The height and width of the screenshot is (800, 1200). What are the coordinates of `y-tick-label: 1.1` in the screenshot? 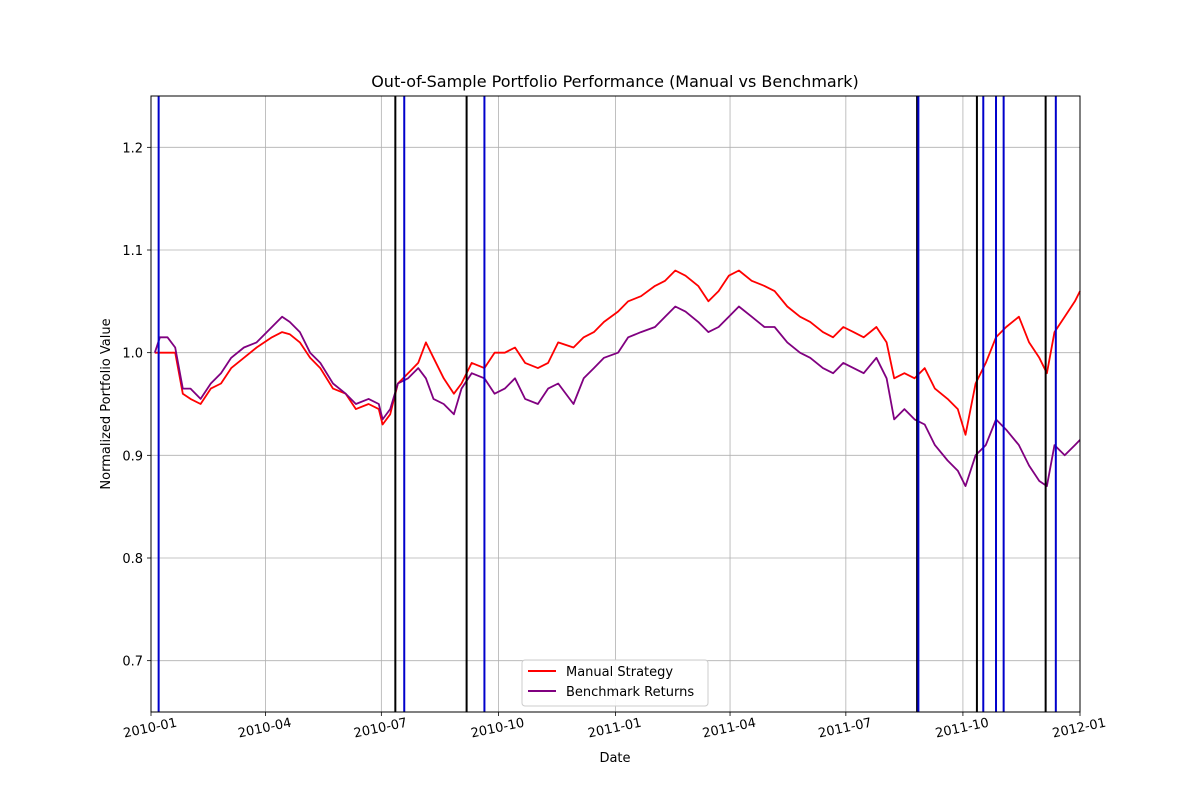 It's located at (132, 251).